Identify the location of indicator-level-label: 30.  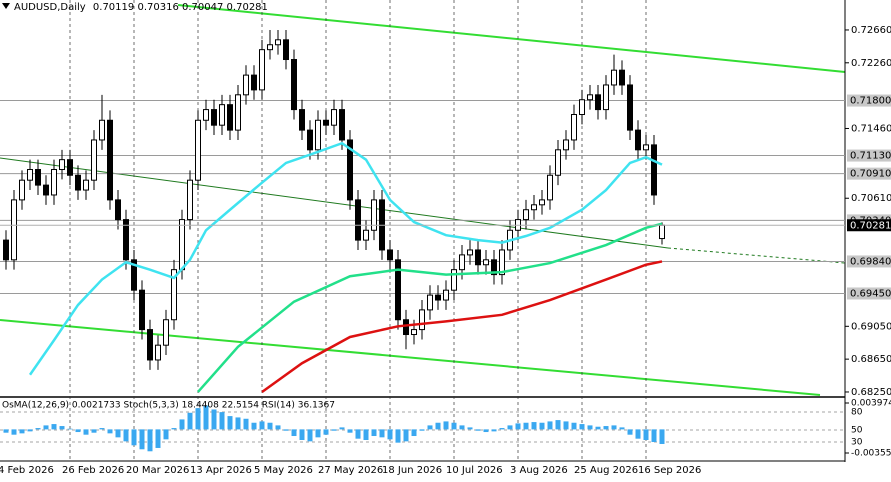
(857, 443).